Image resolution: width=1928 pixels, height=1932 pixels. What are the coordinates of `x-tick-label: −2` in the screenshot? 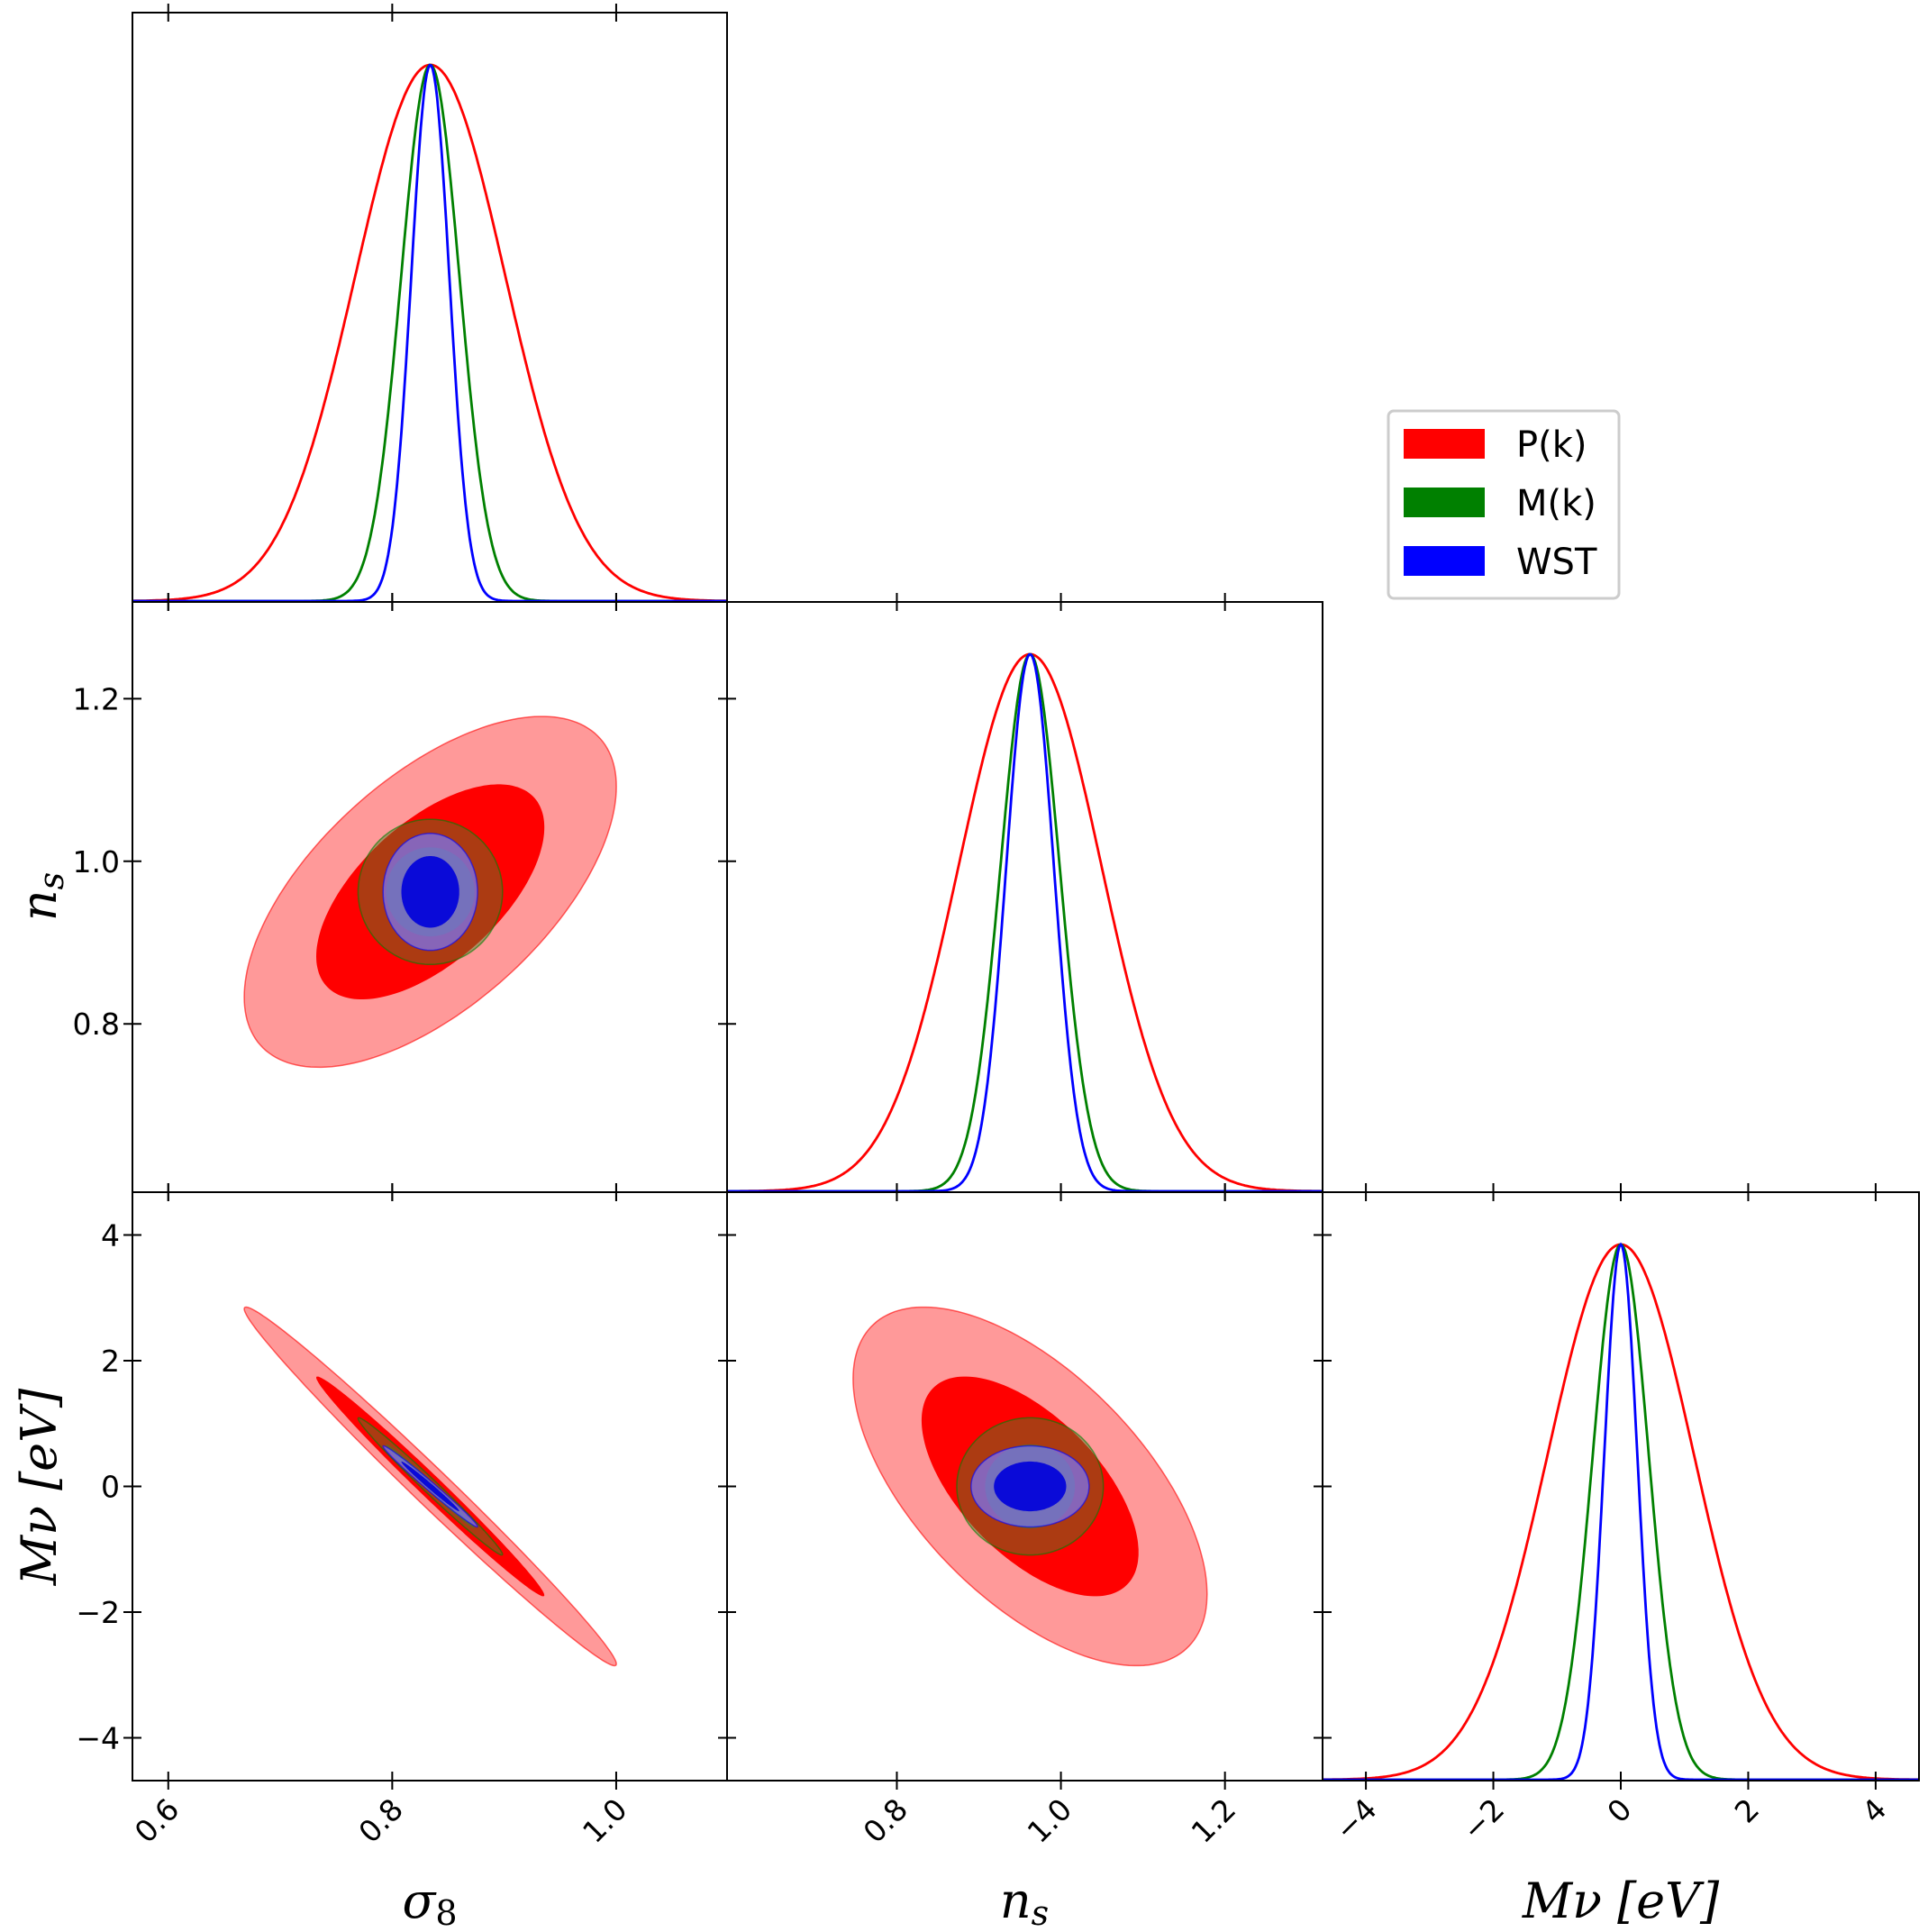 It's located at (1483, 1819).